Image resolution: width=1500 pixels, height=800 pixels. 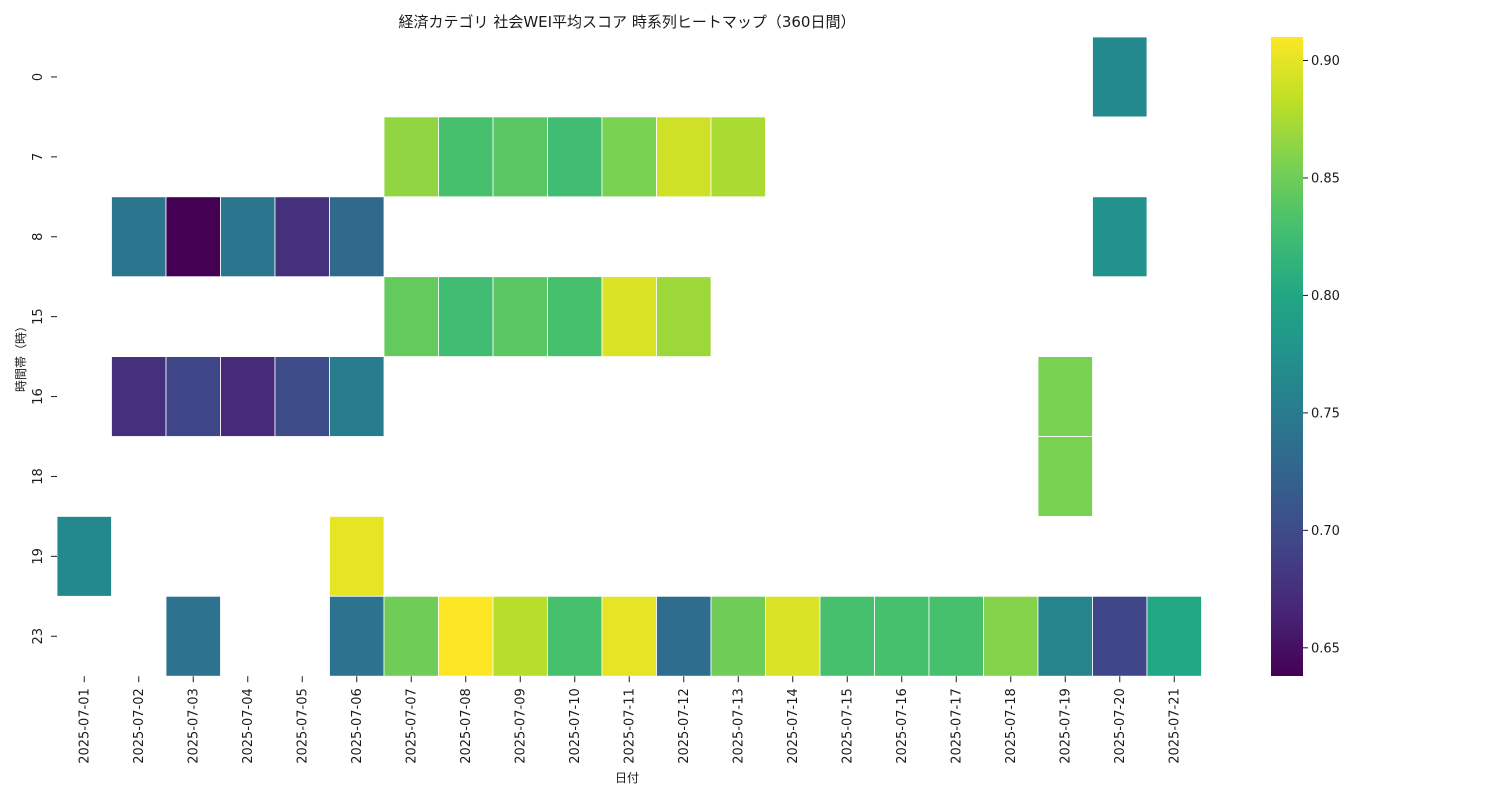 What do you see at coordinates (38, 396) in the screenshot?
I see `y-tick-label: 16` at bounding box center [38, 396].